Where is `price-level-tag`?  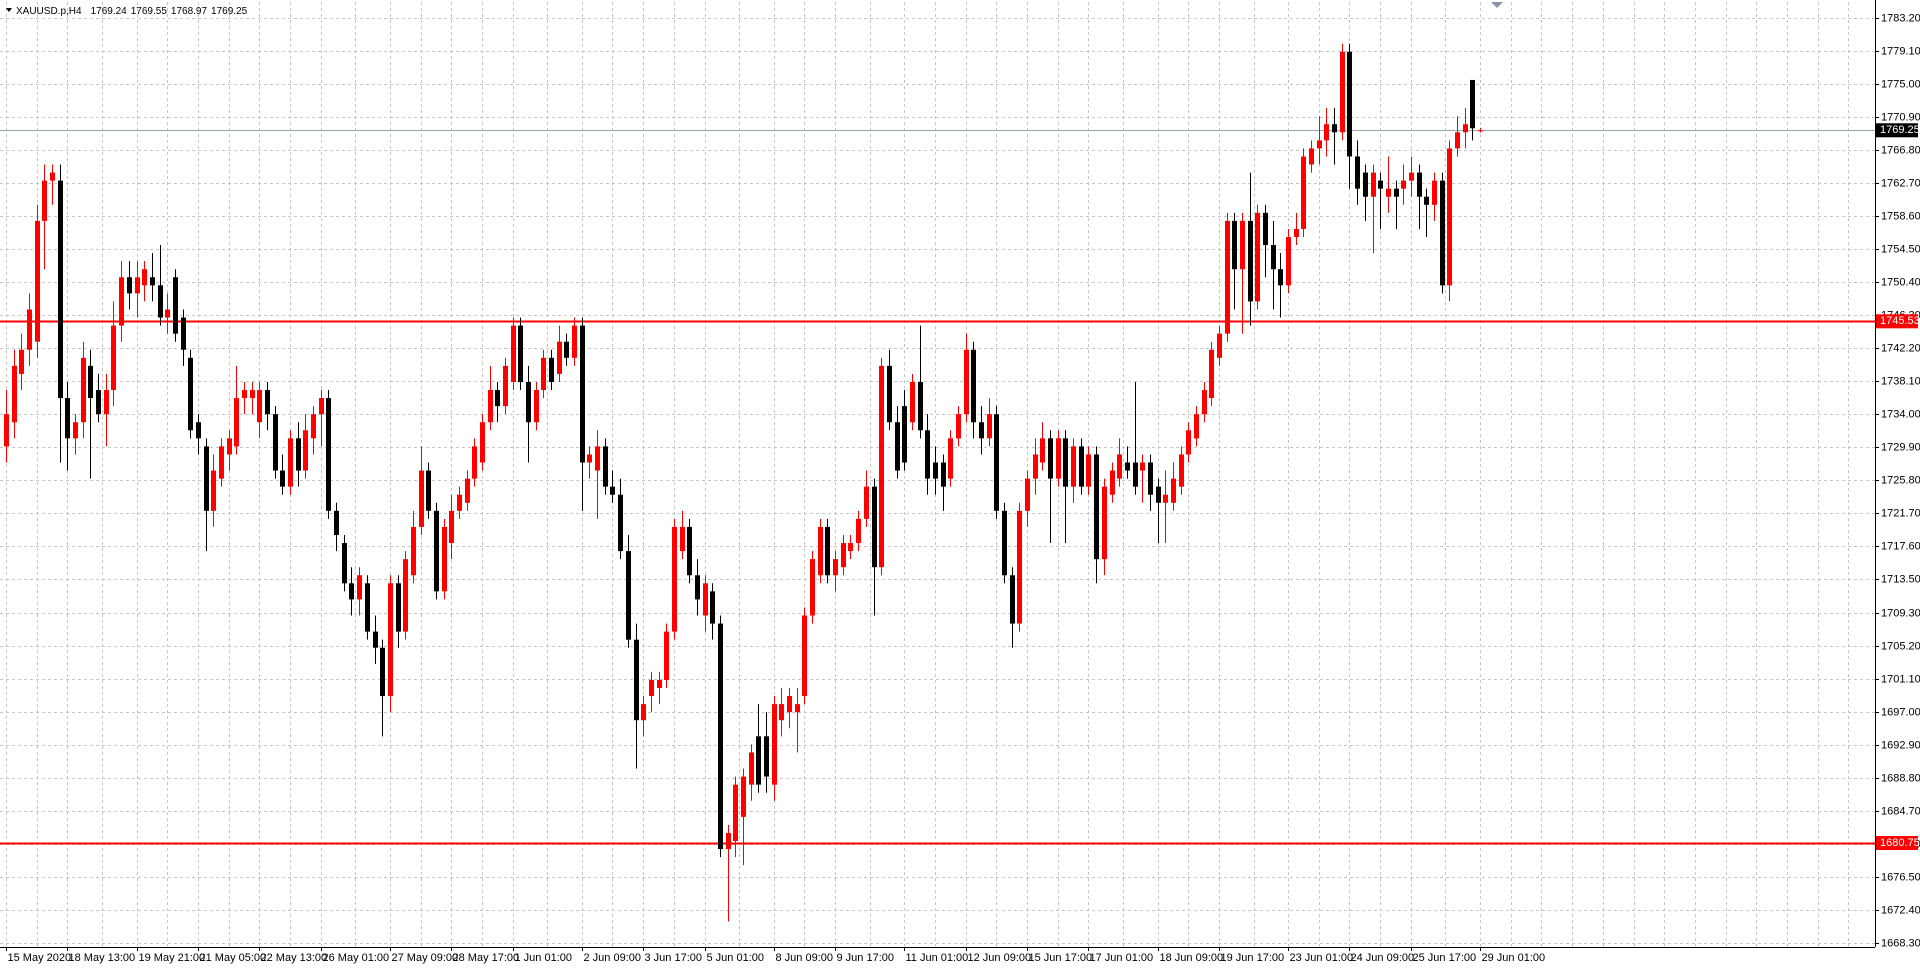
price-level-tag is located at coordinates (1897, 130).